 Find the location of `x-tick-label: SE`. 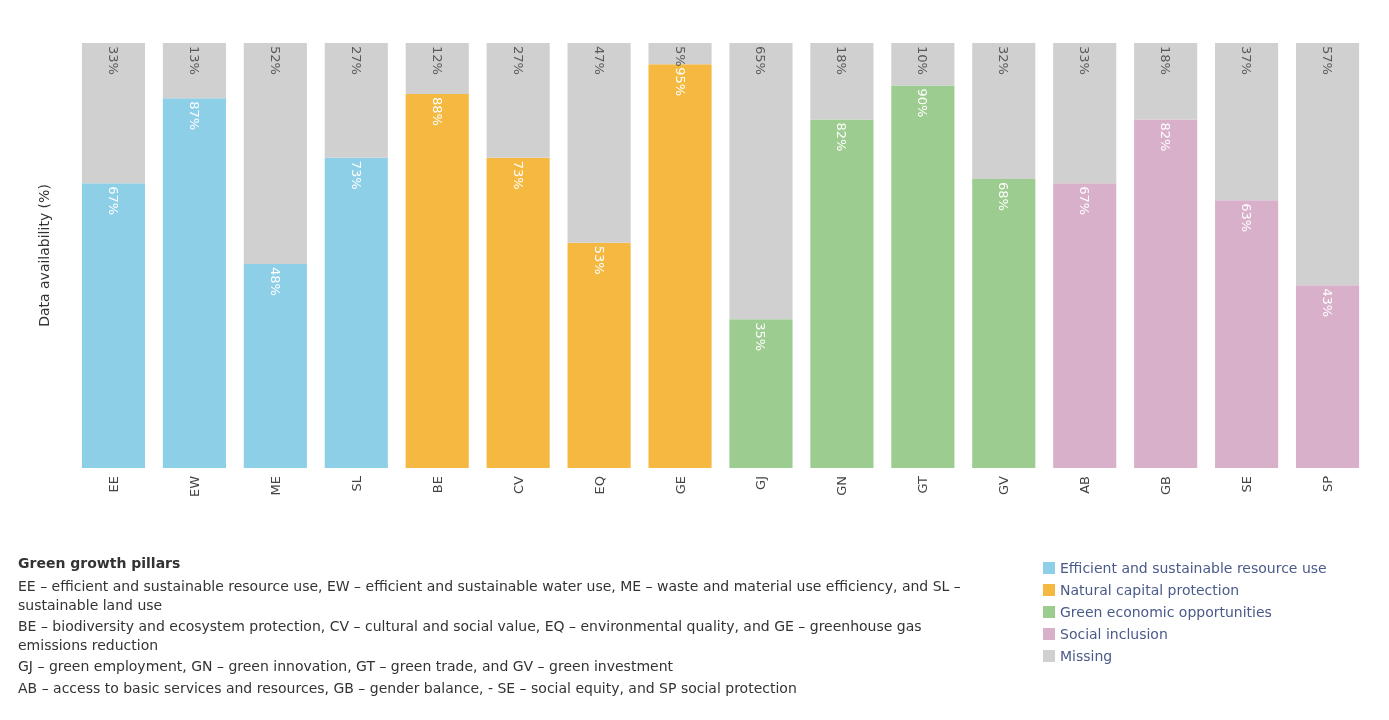

x-tick-label: SE is located at coordinates (1247, 484).